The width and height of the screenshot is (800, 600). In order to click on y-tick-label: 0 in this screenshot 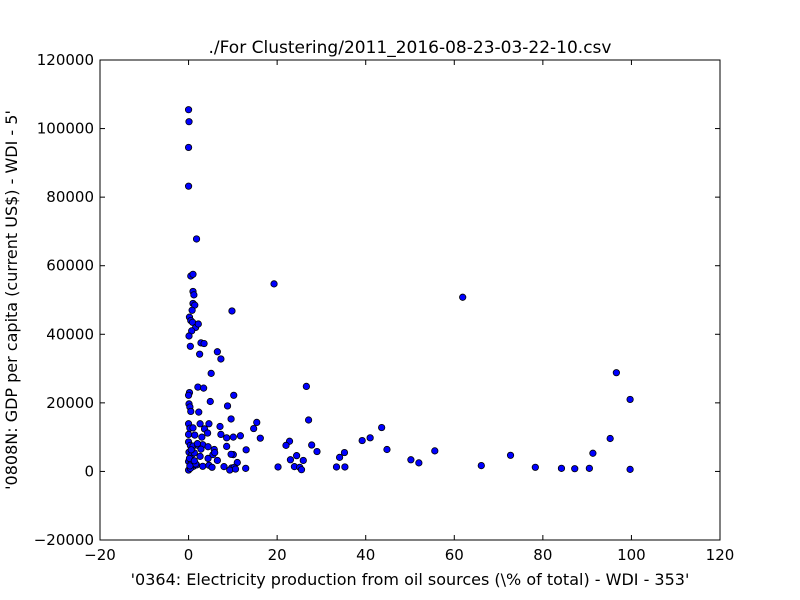, I will do `click(89, 471)`.